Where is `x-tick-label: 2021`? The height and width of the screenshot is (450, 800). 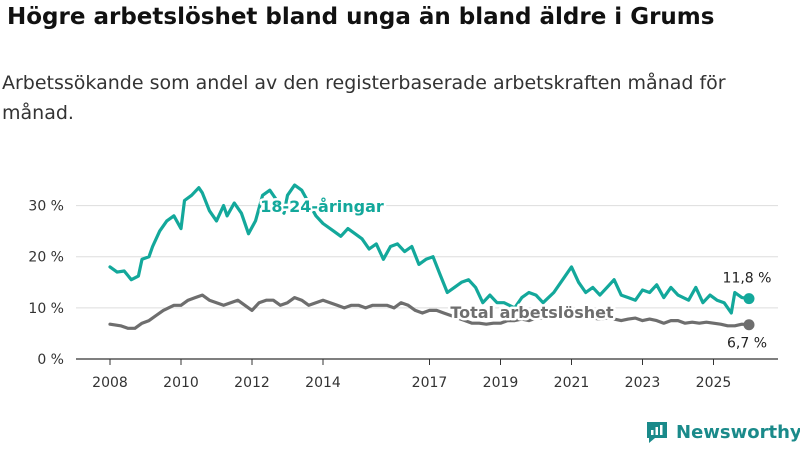 x-tick-label: 2021 is located at coordinates (572, 383).